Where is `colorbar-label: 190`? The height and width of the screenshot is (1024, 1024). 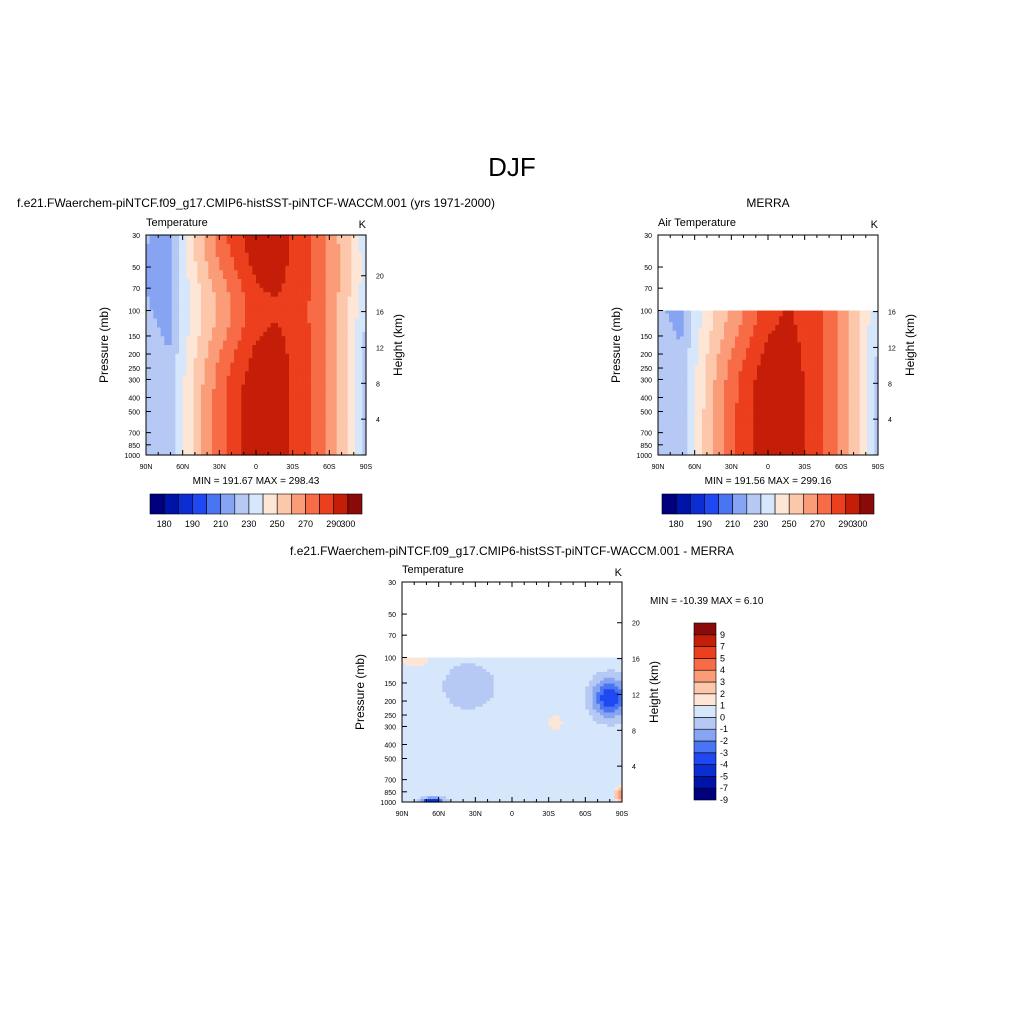
colorbar-label: 190 is located at coordinates (192, 524).